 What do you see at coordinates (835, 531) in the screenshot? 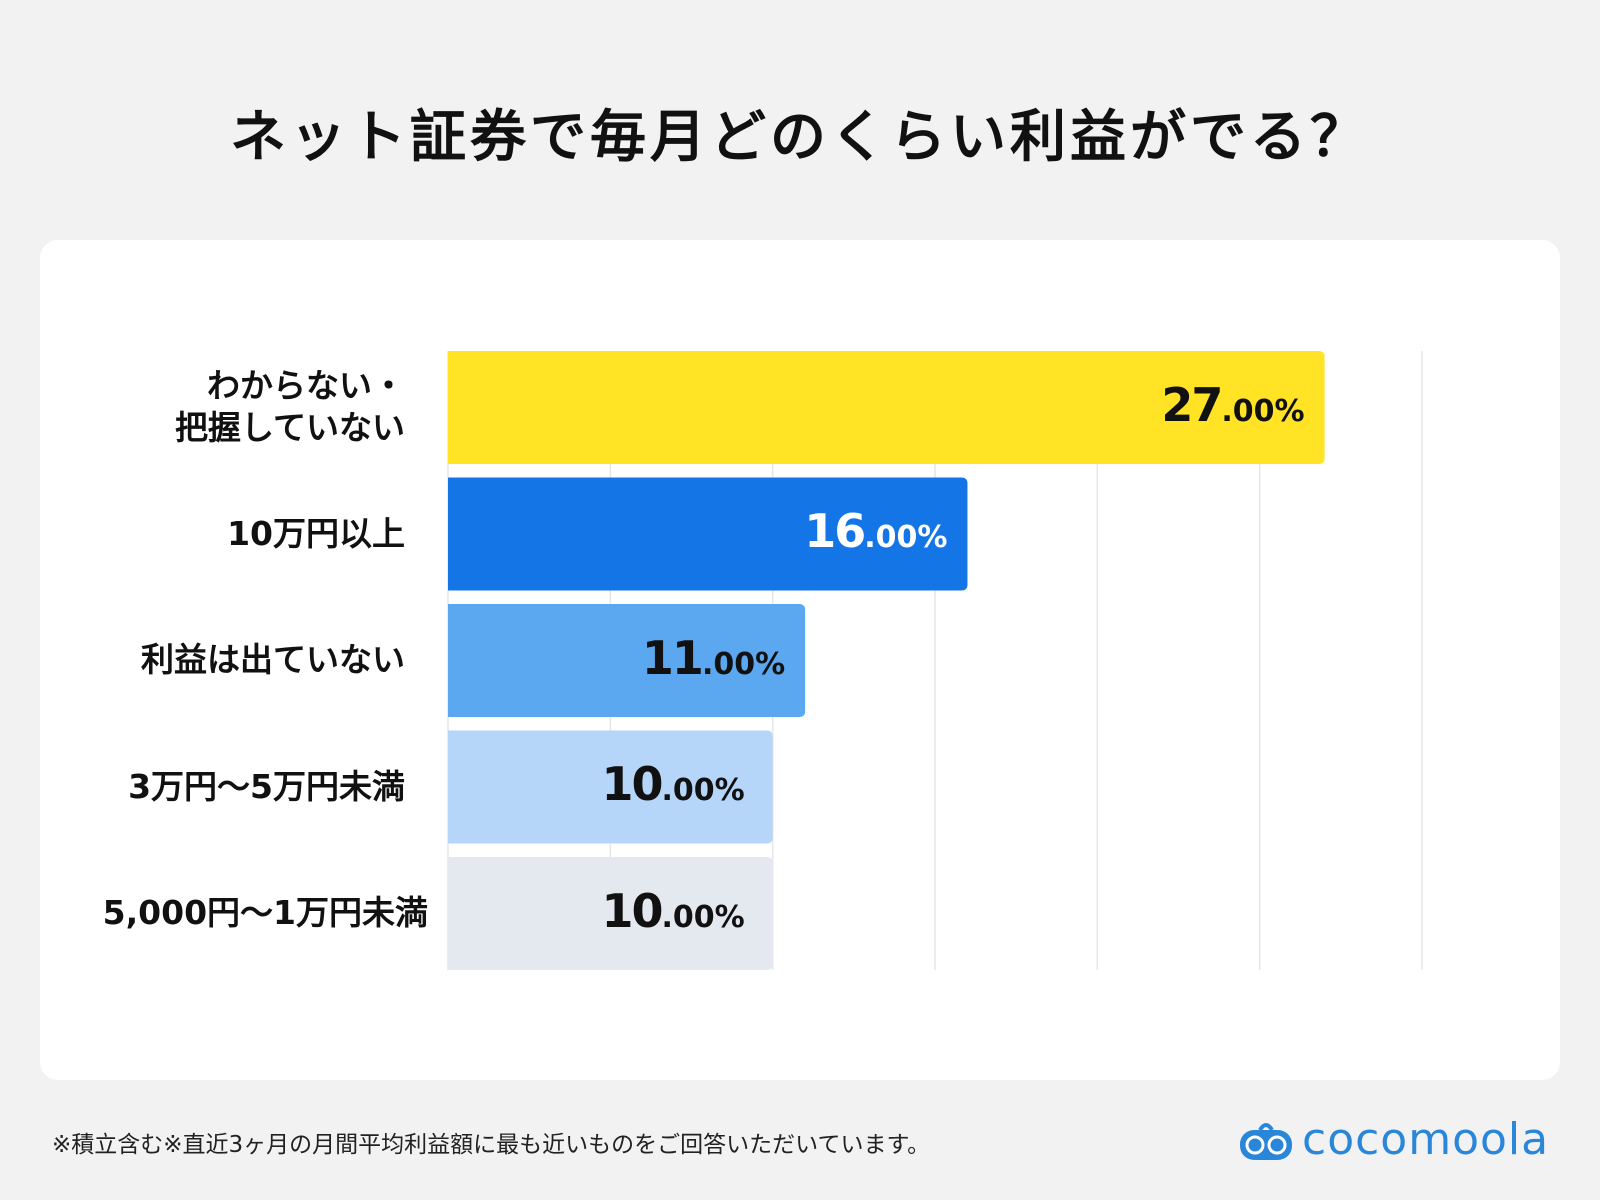
I see `data-label-integer: 16` at bounding box center [835, 531].